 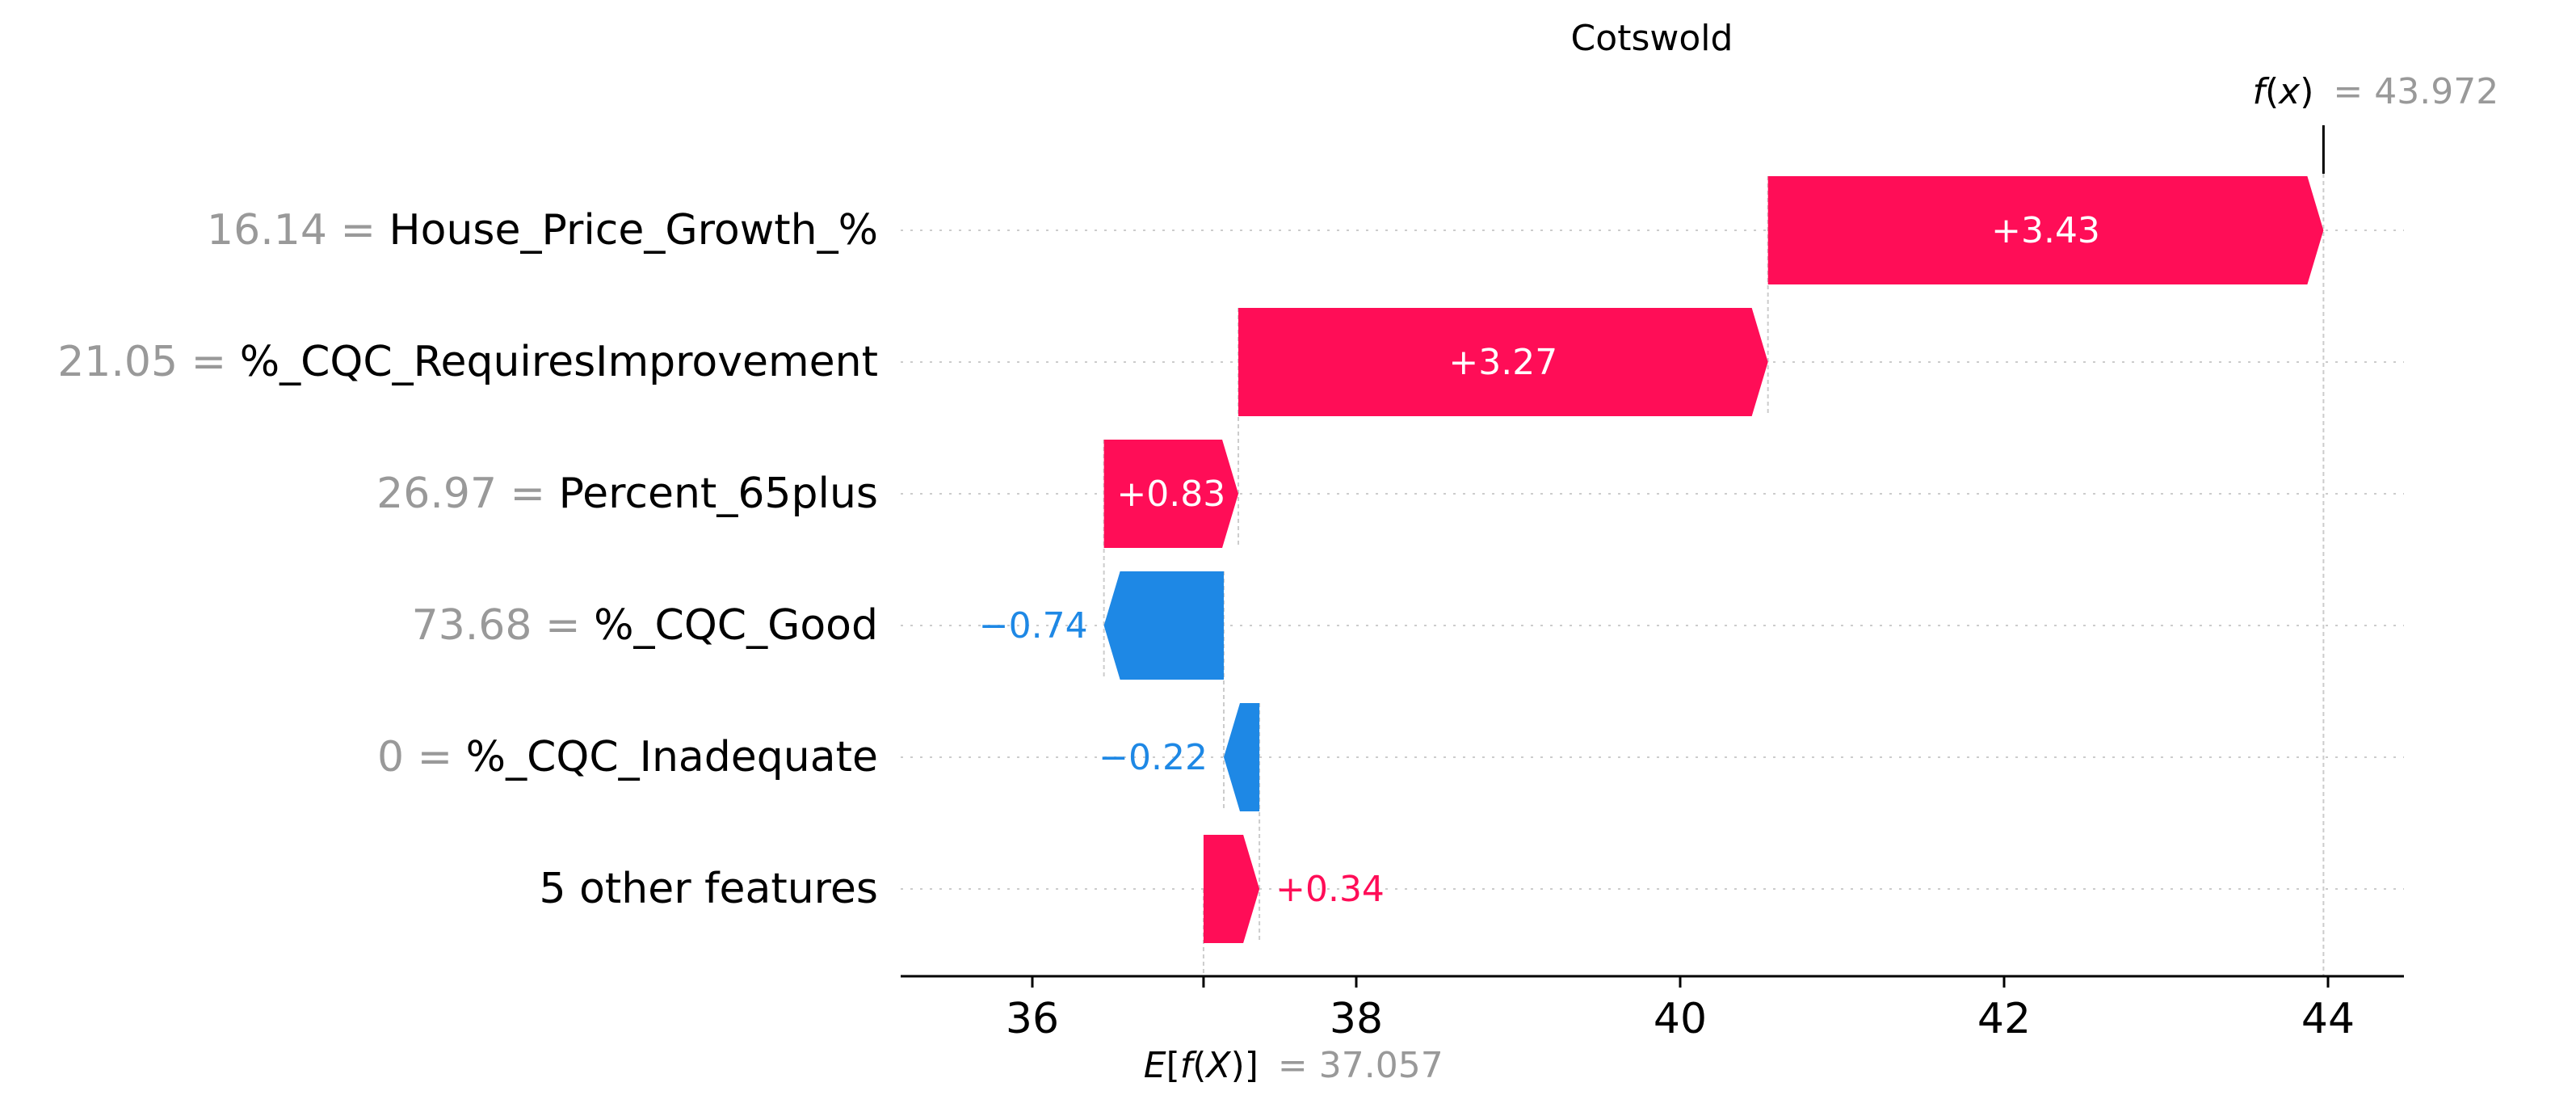 What do you see at coordinates (467, 494) in the screenshot?
I see `feature-value: 26.97 =` at bounding box center [467, 494].